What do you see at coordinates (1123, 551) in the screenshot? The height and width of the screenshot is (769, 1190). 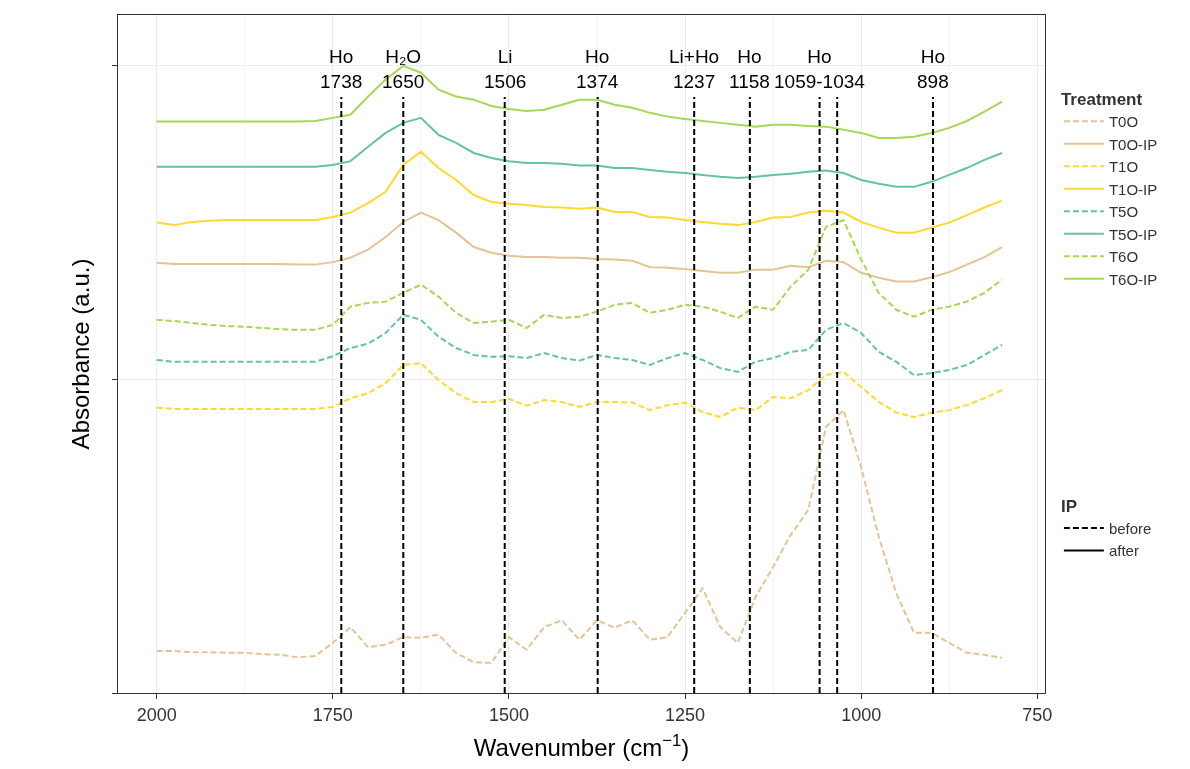 I see `legend-label: after` at bounding box center [1123, 551].